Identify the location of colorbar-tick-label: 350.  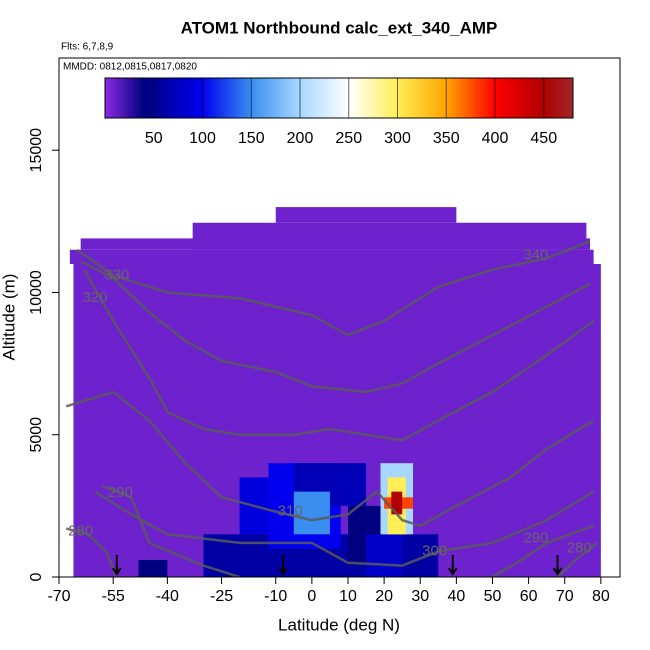
(446, 138).